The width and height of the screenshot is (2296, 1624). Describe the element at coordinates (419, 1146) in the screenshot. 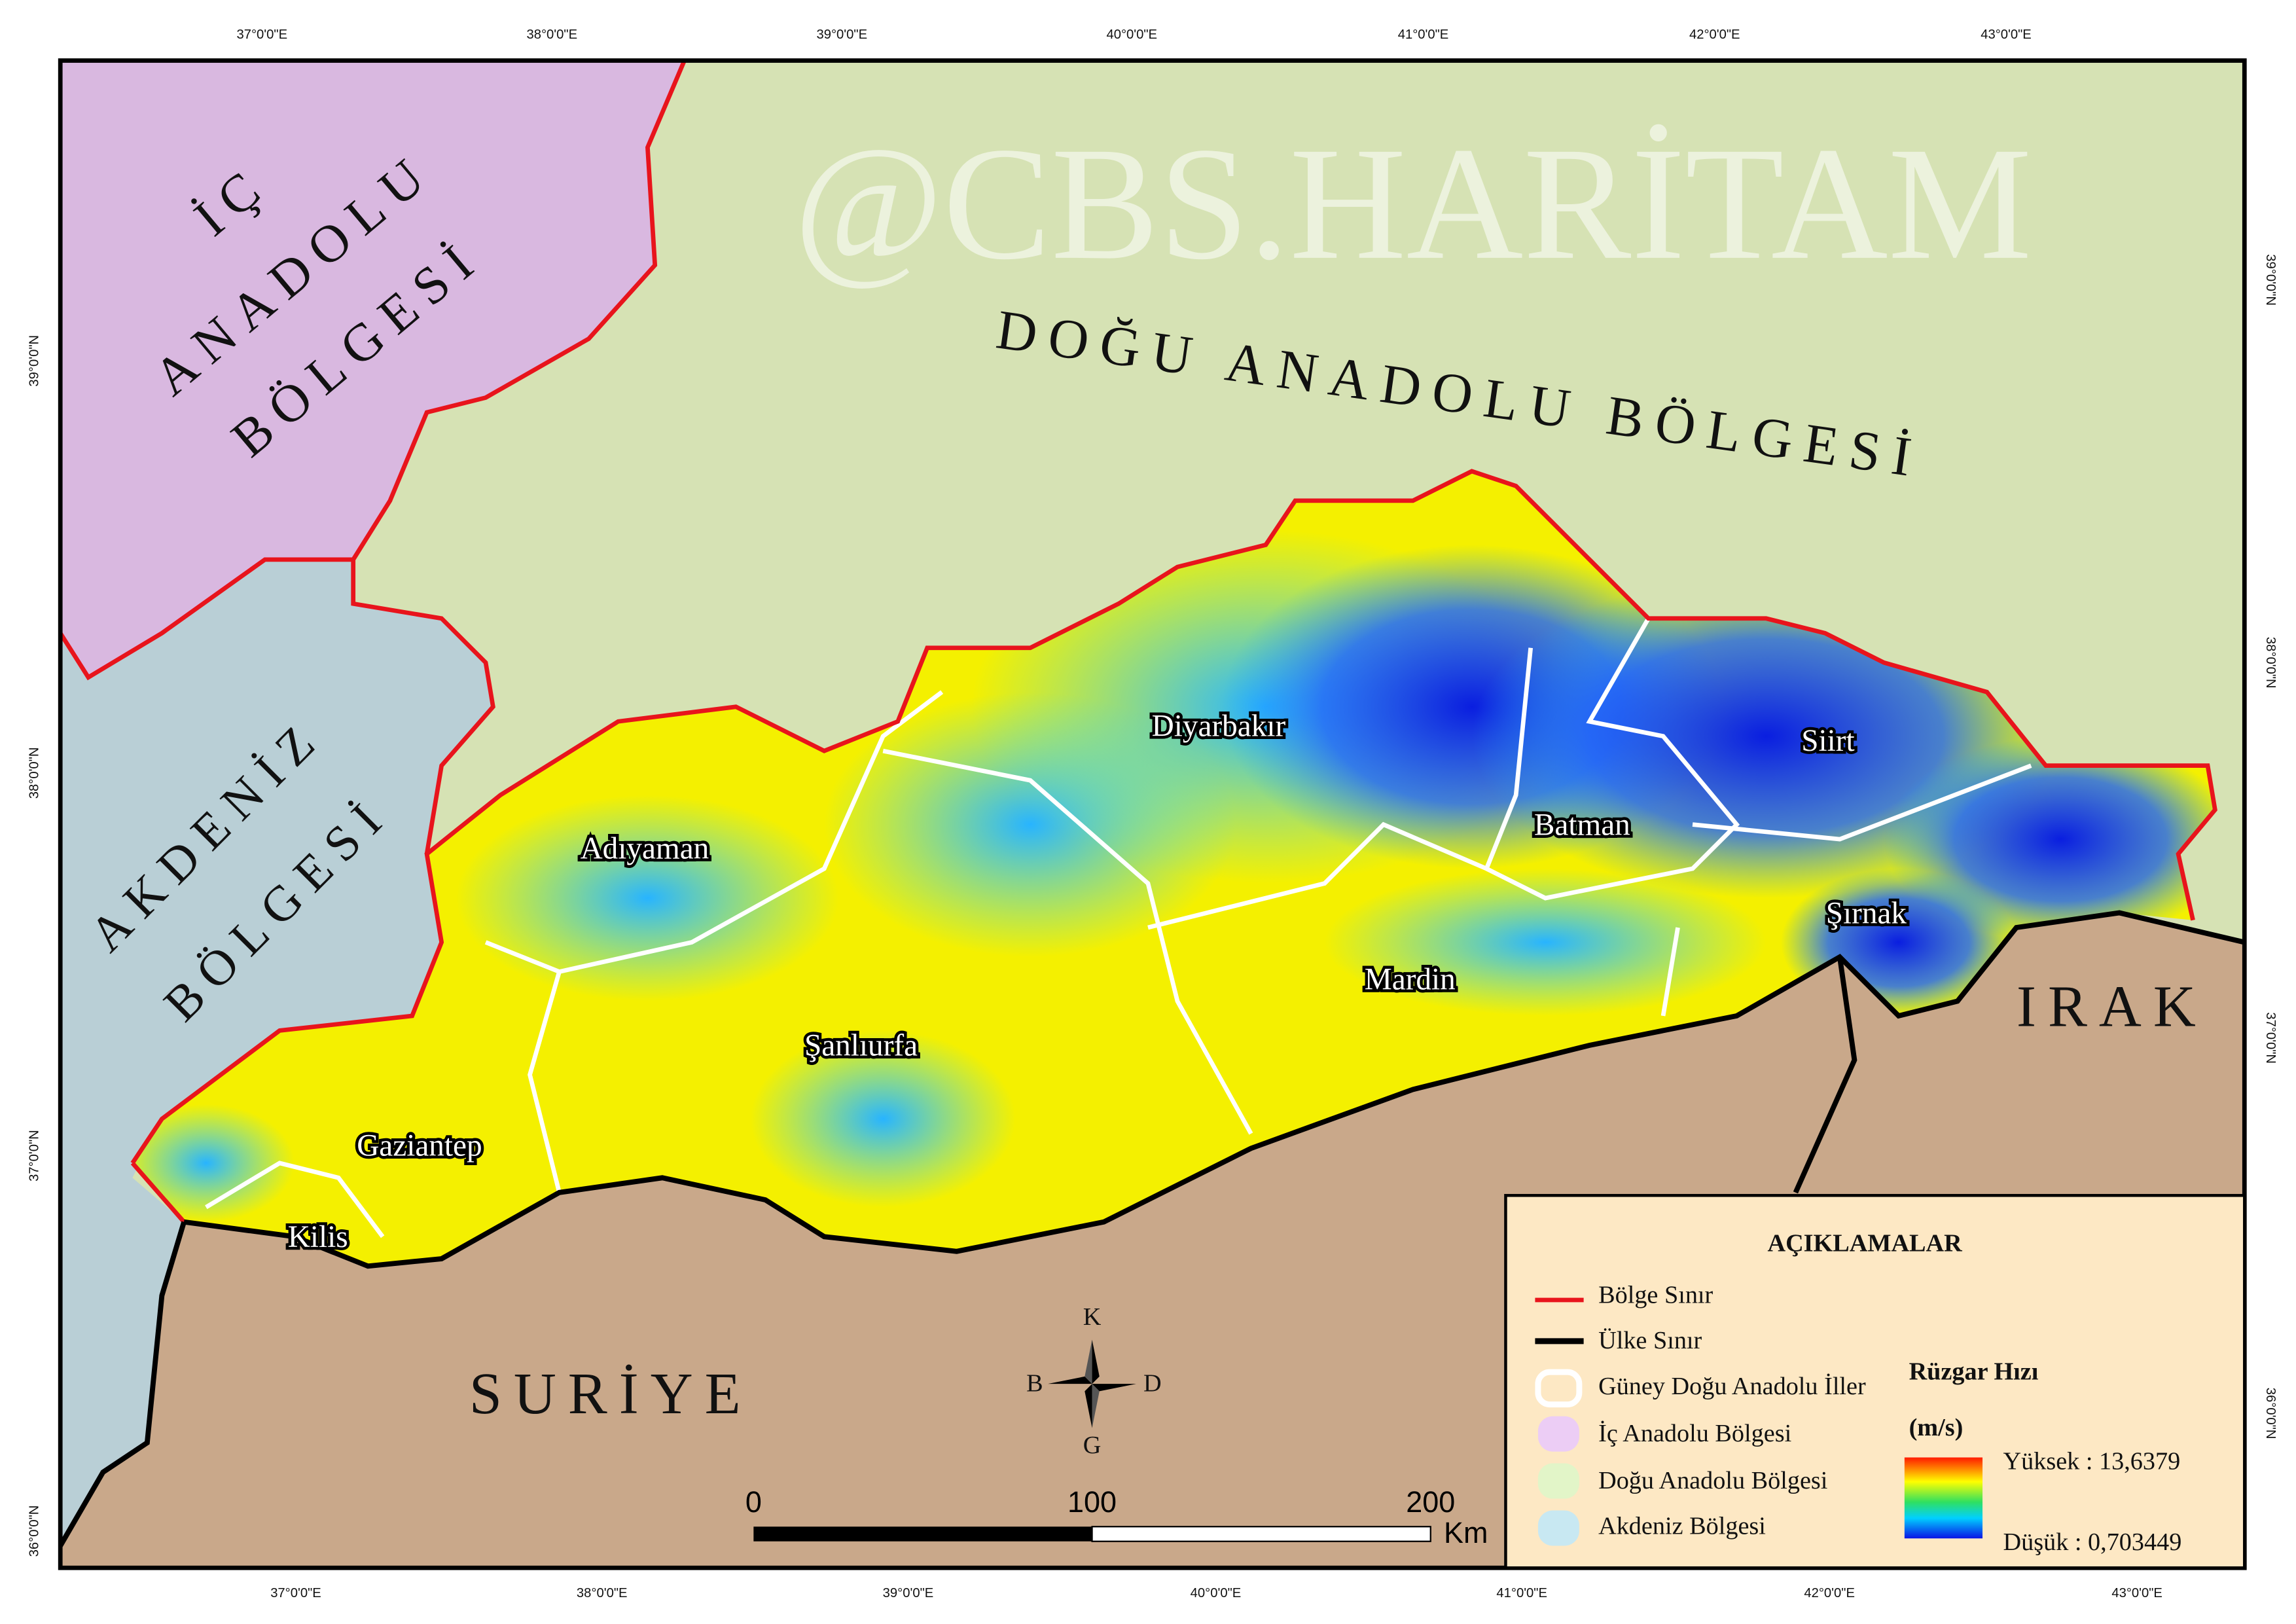

I see `city-label: Gaziantep` at that location.